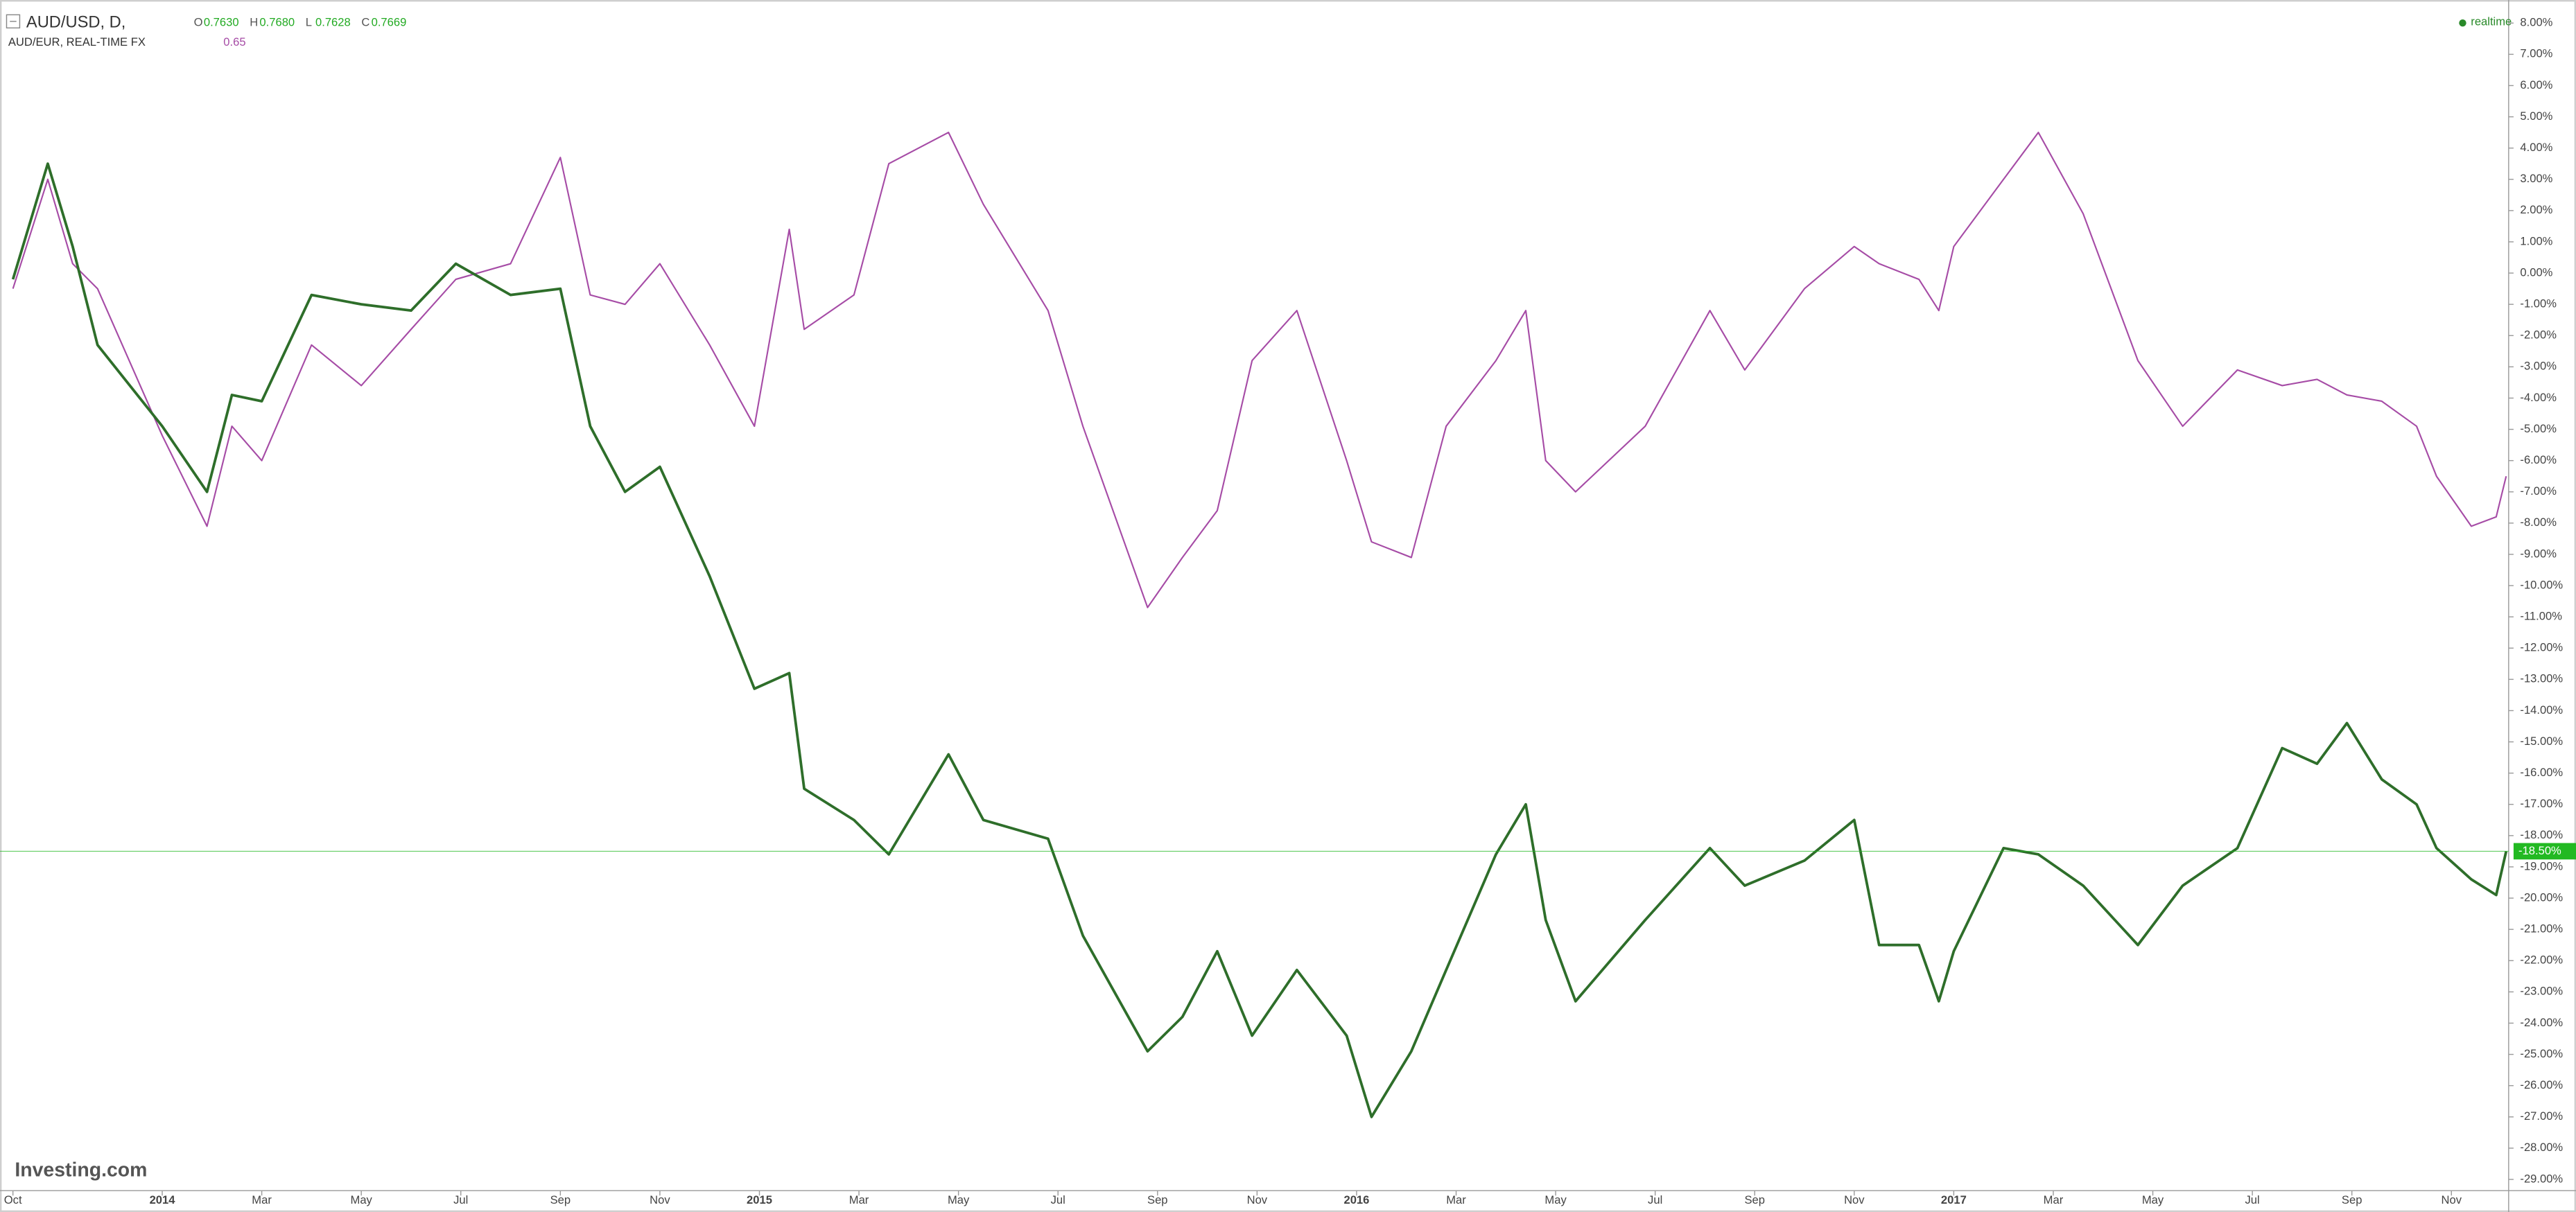 Image resolution: width=2576 pixels, height=1212 pixels. What do you see at coordinates (277, 22) in the screenshot?
I see `ohlc-value: 0.7680` at bounding box center [277, 22].